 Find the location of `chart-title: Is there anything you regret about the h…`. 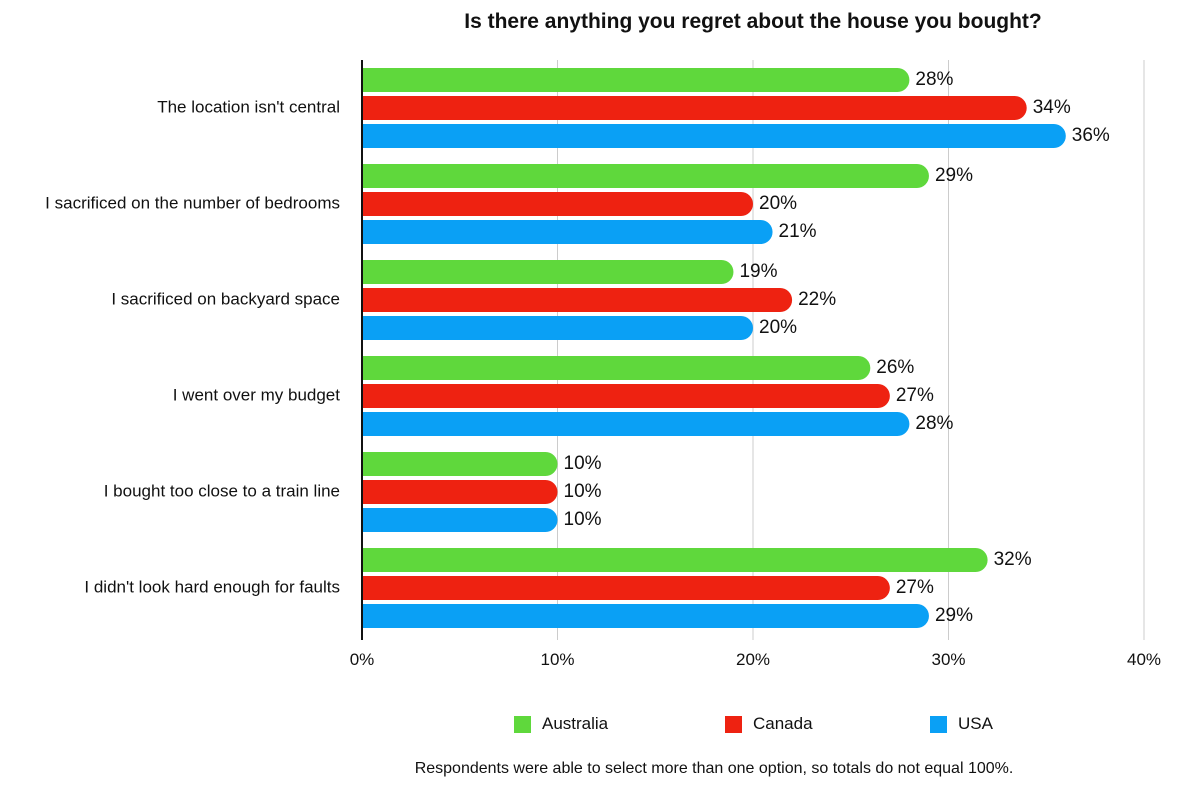

chart-title: Is there anything you regret about the h… is located at coordinates (753, 21).